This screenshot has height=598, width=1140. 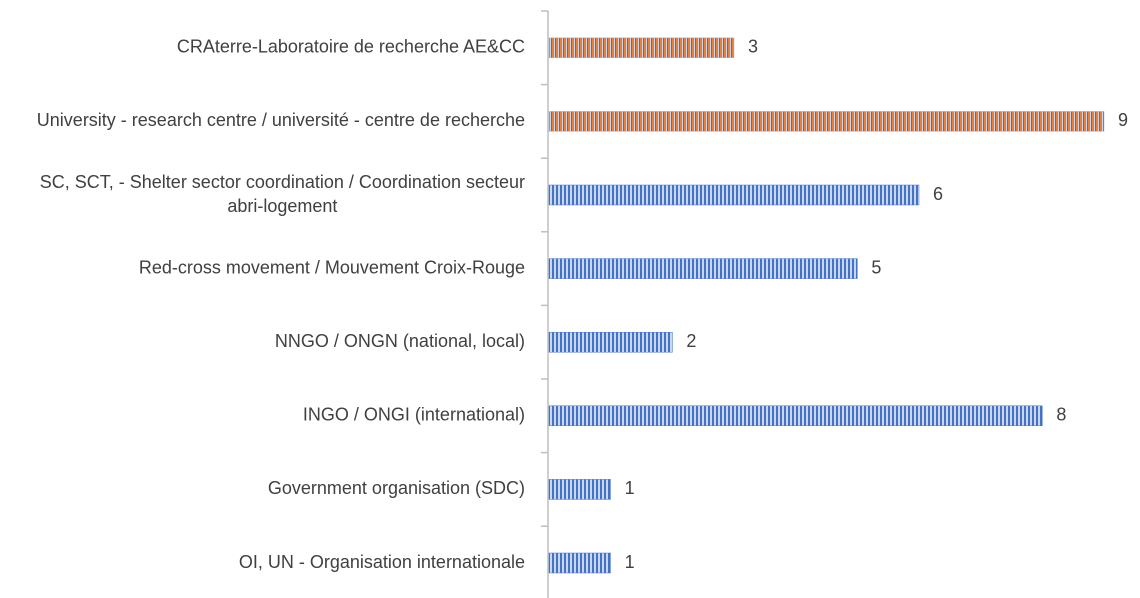 What do you see at coordinates (400, 341) in the screenshot?
I see `y-tick-label: NNGO / ONGN (national, local)` at bounding box center [400, 341].